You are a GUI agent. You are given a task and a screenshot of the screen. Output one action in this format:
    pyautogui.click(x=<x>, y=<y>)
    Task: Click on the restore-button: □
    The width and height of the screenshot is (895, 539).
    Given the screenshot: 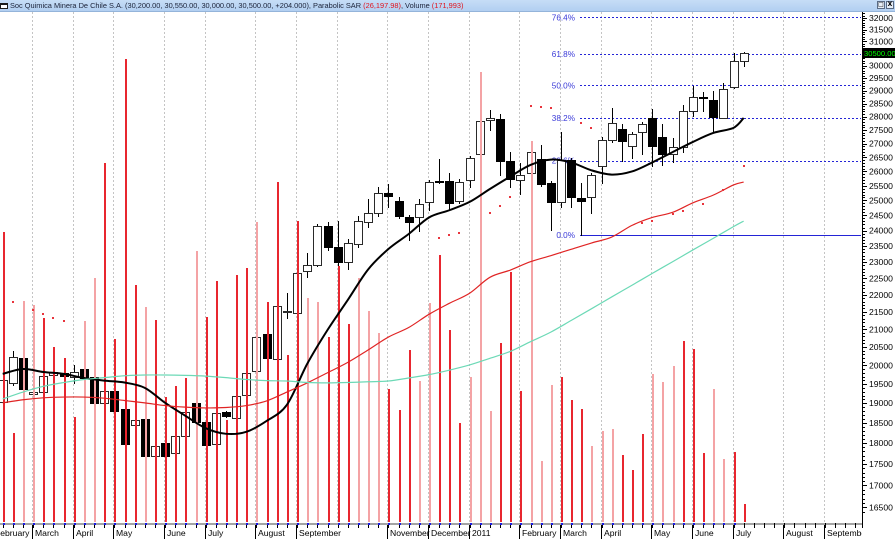 What is the action you would take?
    pyautogui.click(x=881, y=5)
    